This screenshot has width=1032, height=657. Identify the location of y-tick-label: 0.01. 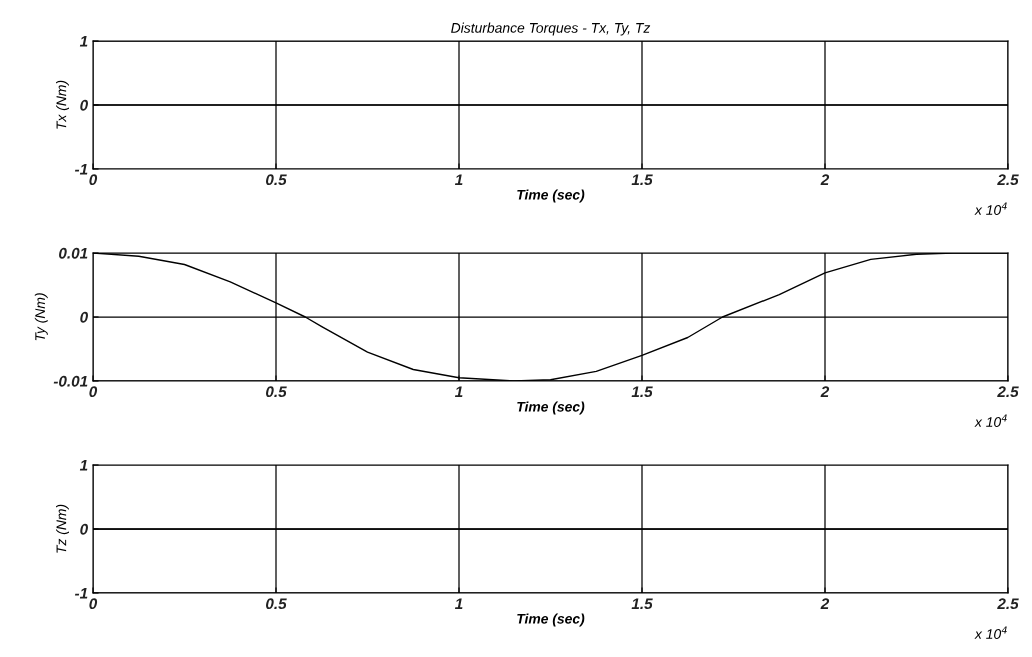
(73, 253).